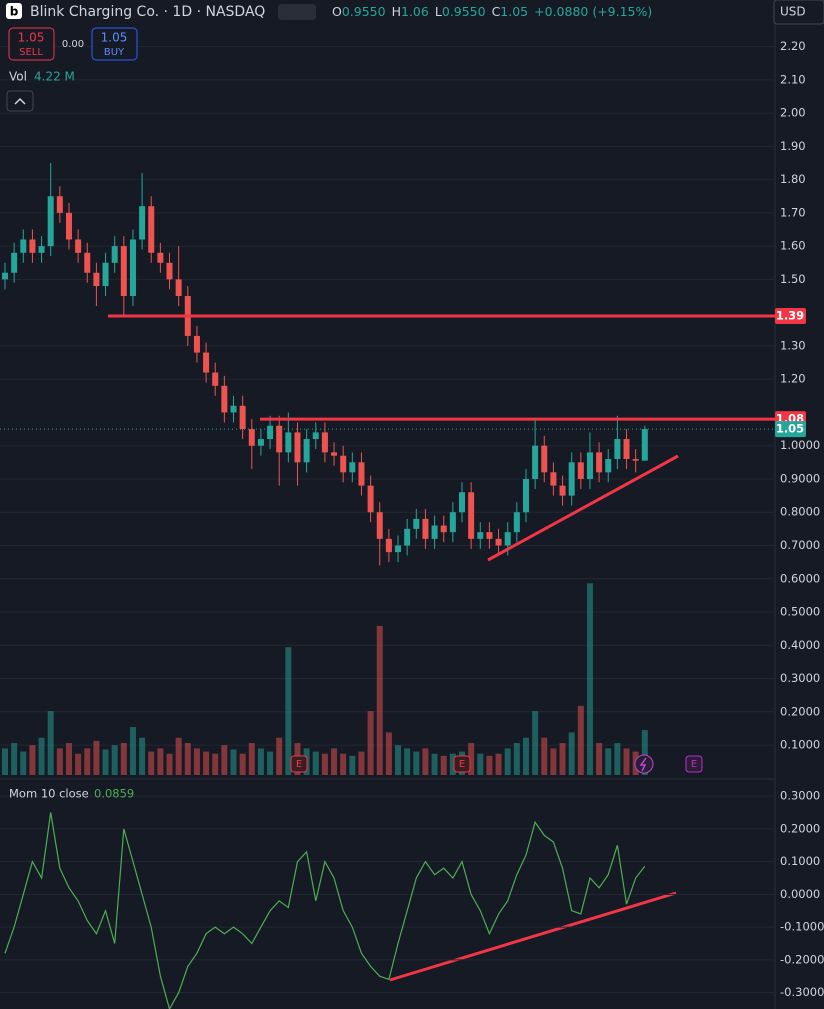 This screenshot has height=1009, width=824. I want to click on indicator-toggle, so click(297, 12).